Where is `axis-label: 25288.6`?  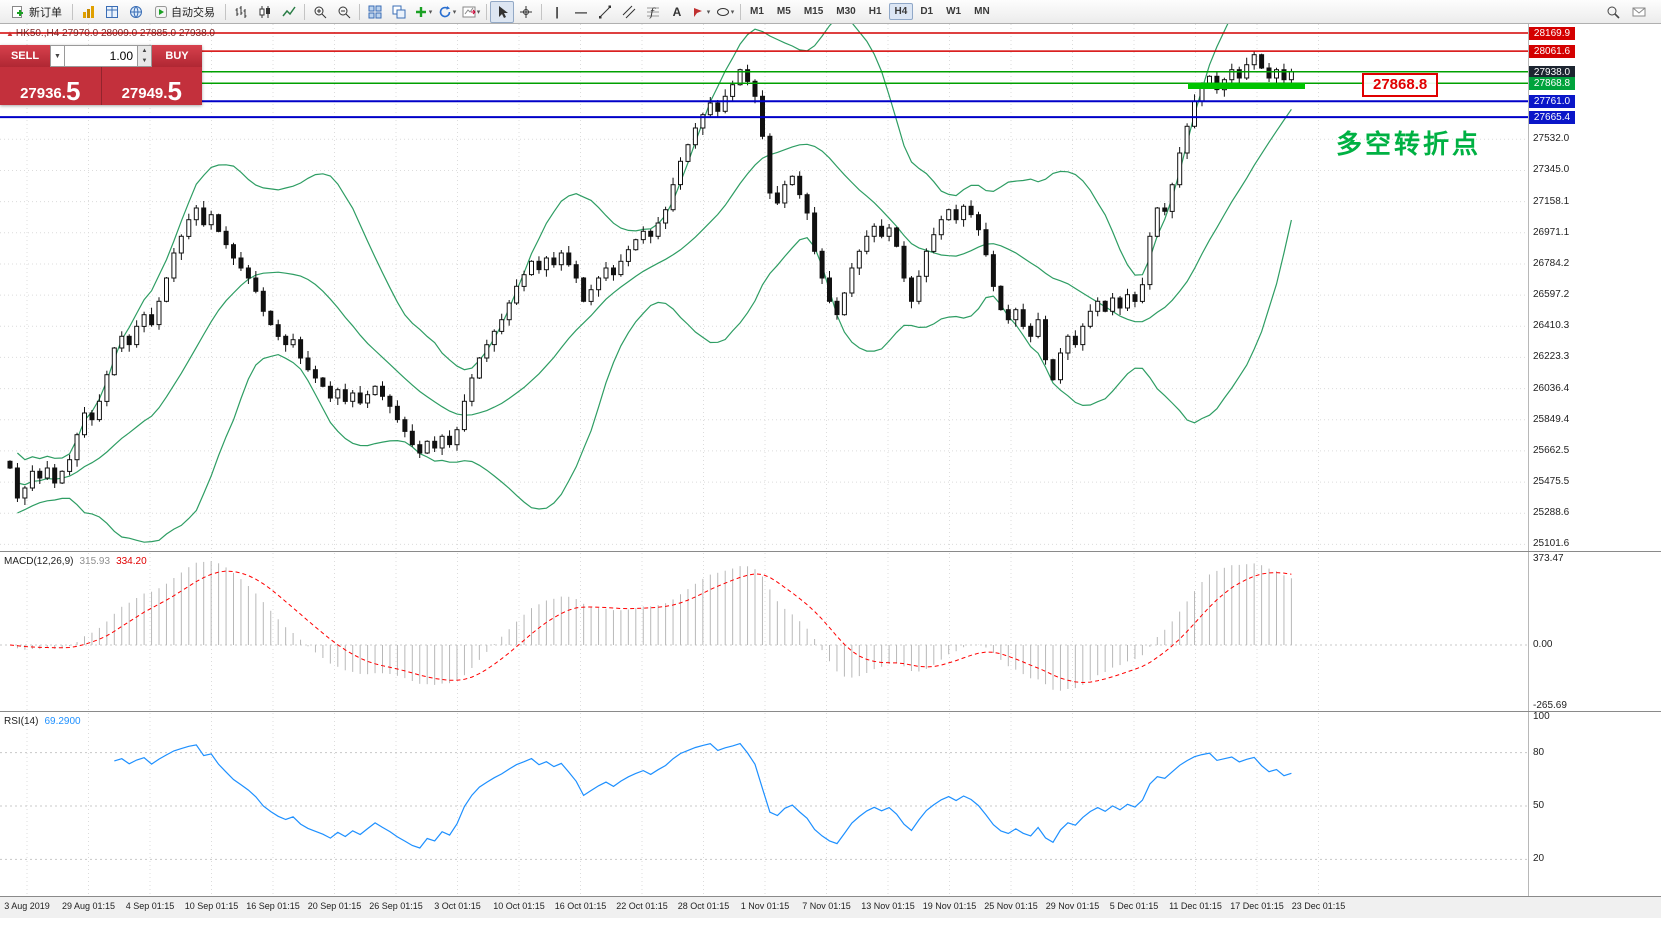 axis-label: 25288.6 is located at coordinates (1551, 513).